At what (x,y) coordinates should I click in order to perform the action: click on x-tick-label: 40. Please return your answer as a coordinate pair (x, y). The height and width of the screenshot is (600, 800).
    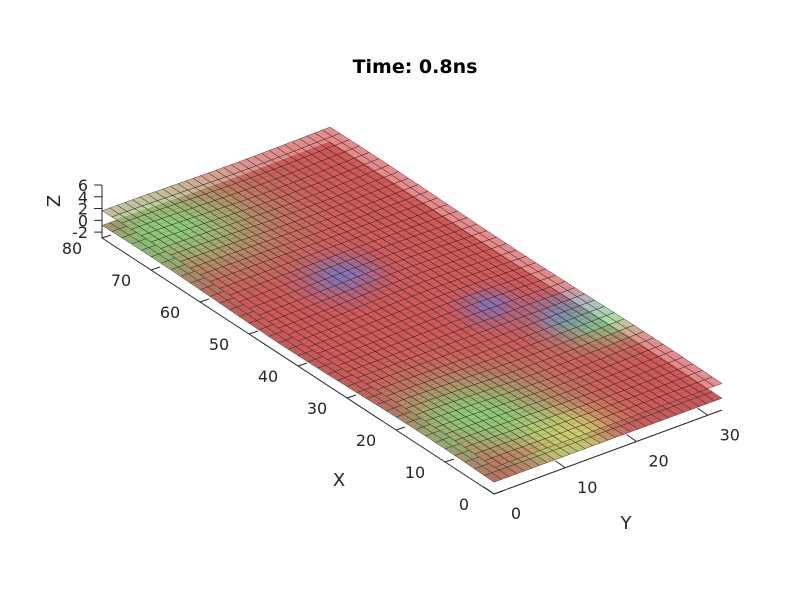
    Looking at the image, I should click on (268, 376).